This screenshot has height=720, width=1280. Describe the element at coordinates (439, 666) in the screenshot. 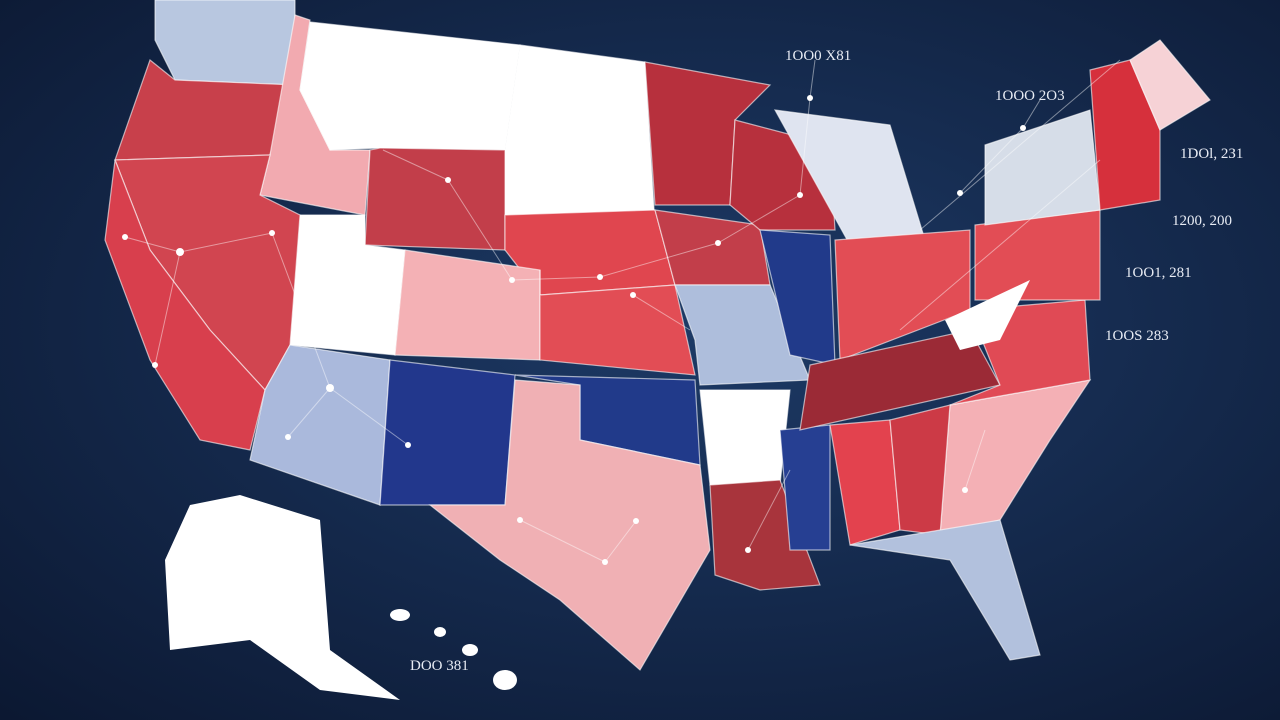

I see `map-label: DOO 381` at that location.